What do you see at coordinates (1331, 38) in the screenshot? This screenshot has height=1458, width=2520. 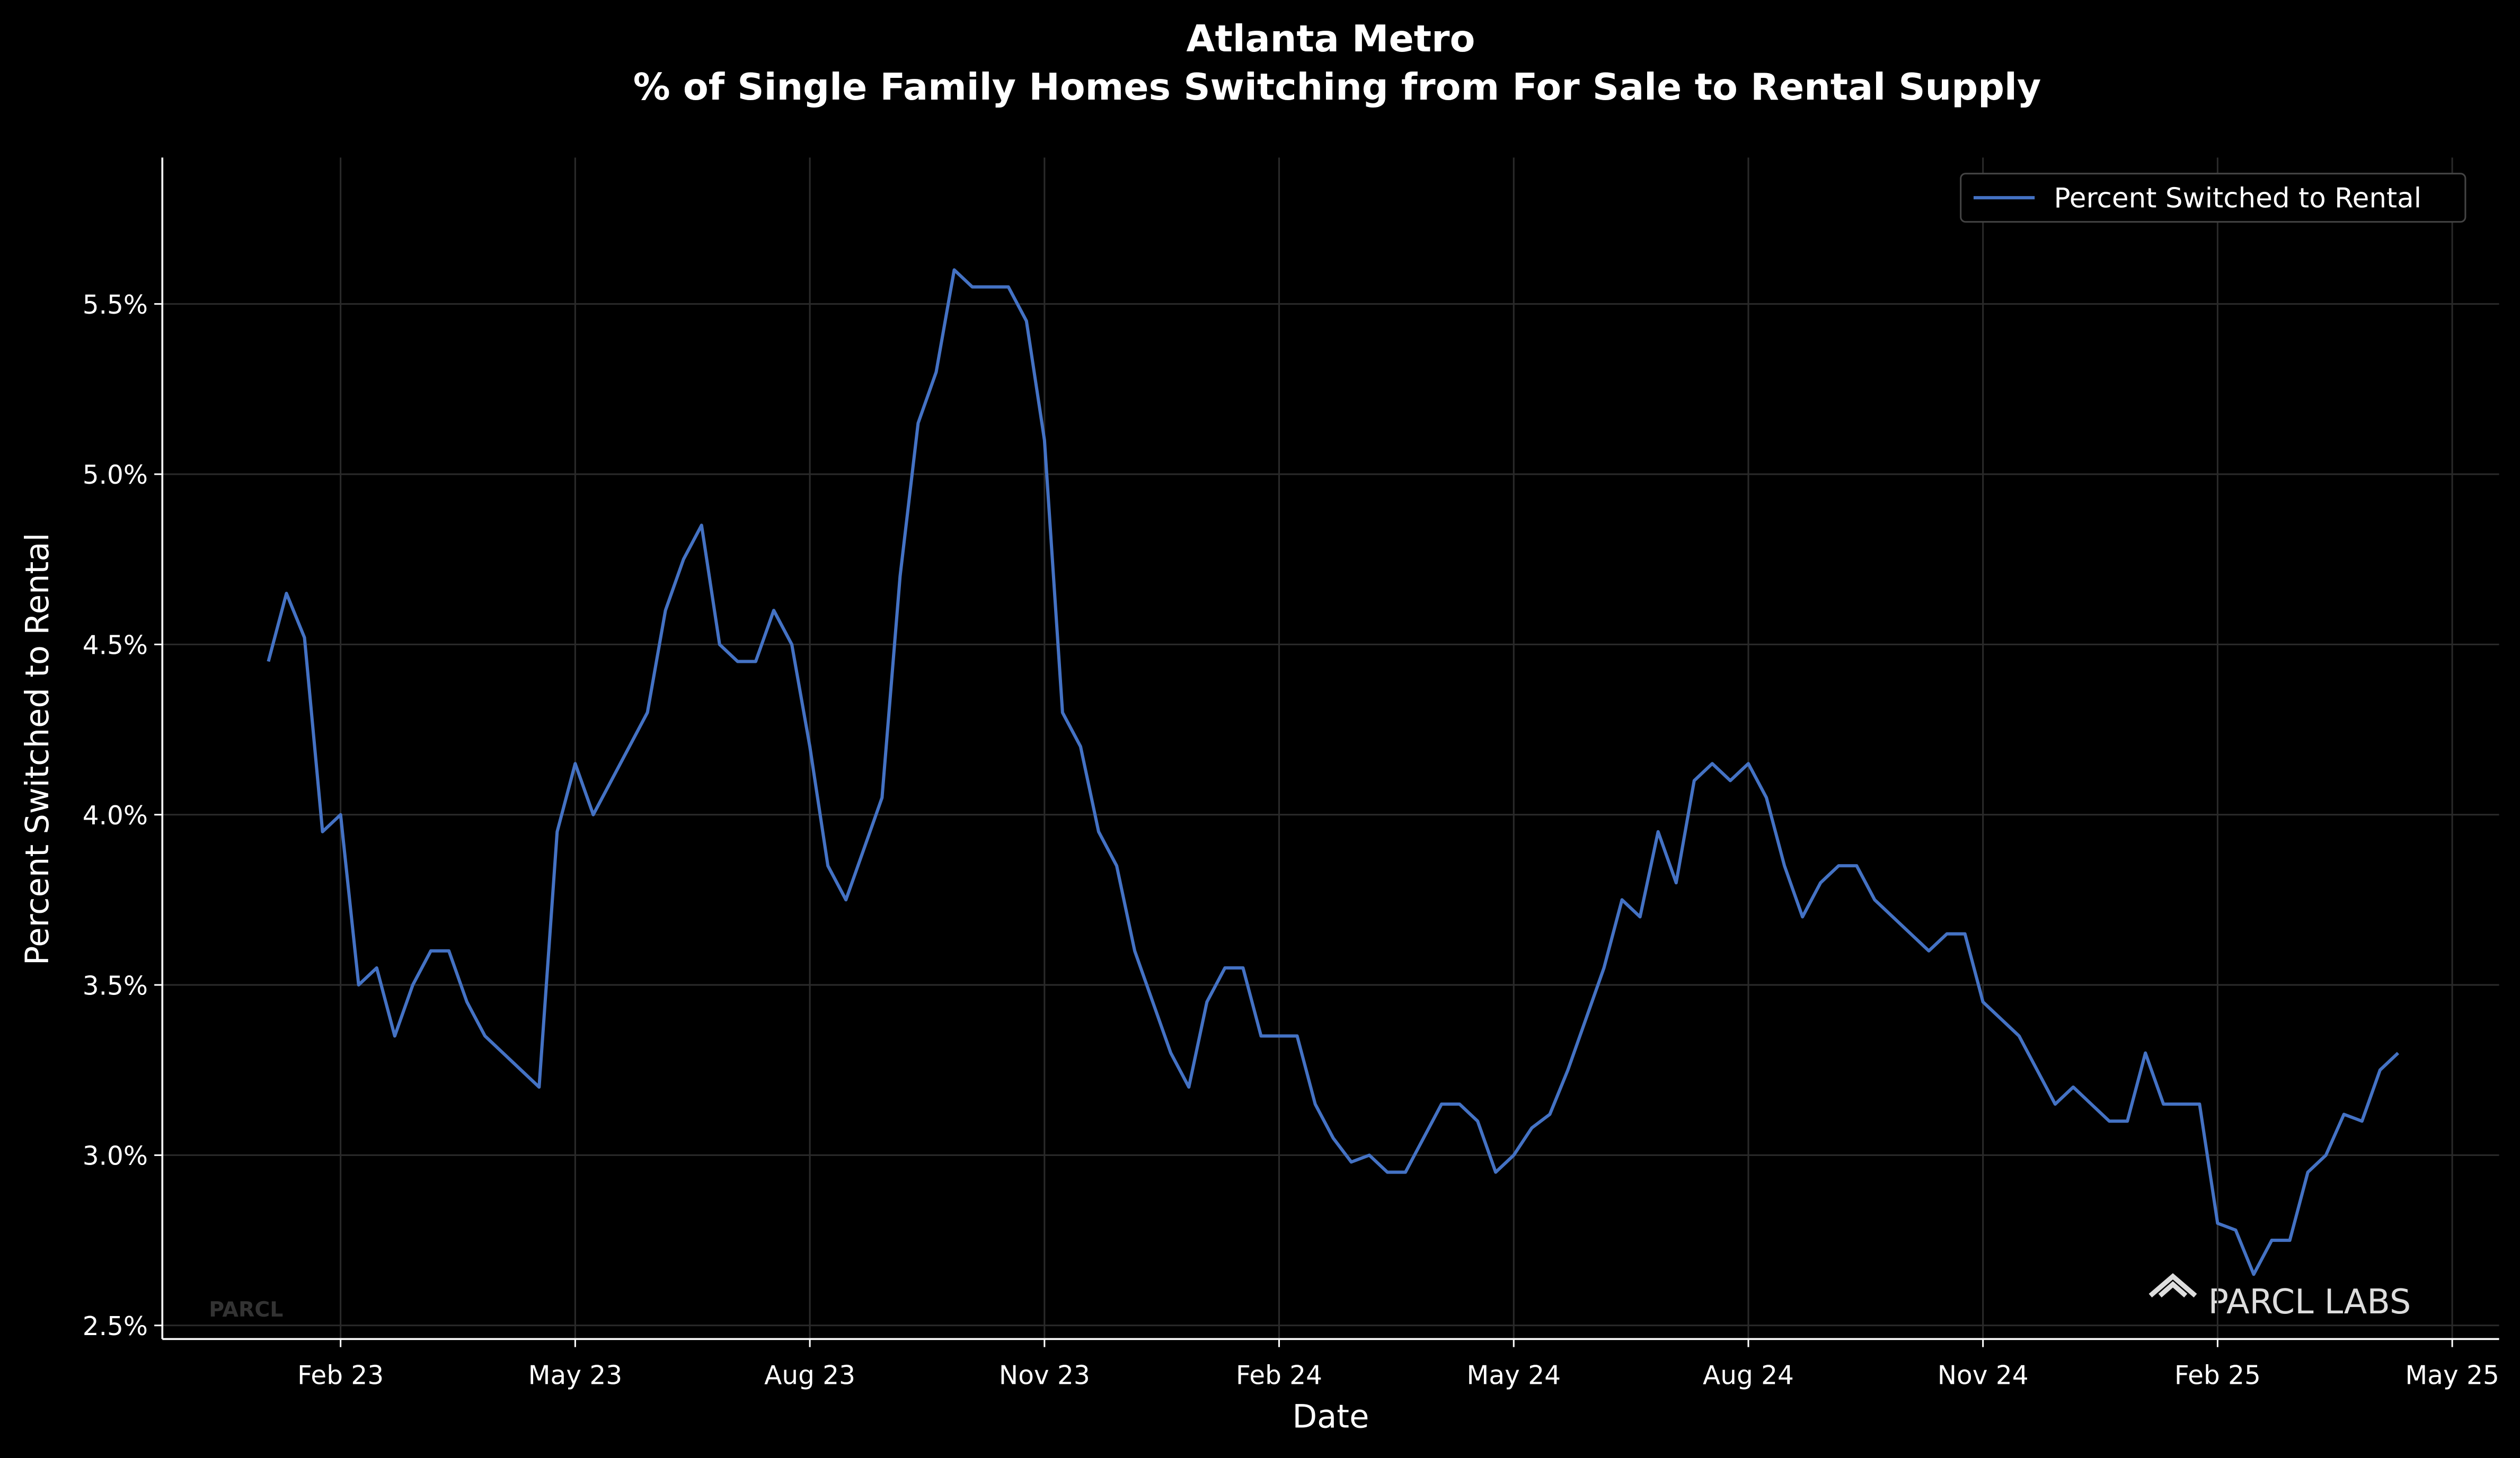 I see `chart-title: Atlanta Metro` at bounding box center [1331, 38].